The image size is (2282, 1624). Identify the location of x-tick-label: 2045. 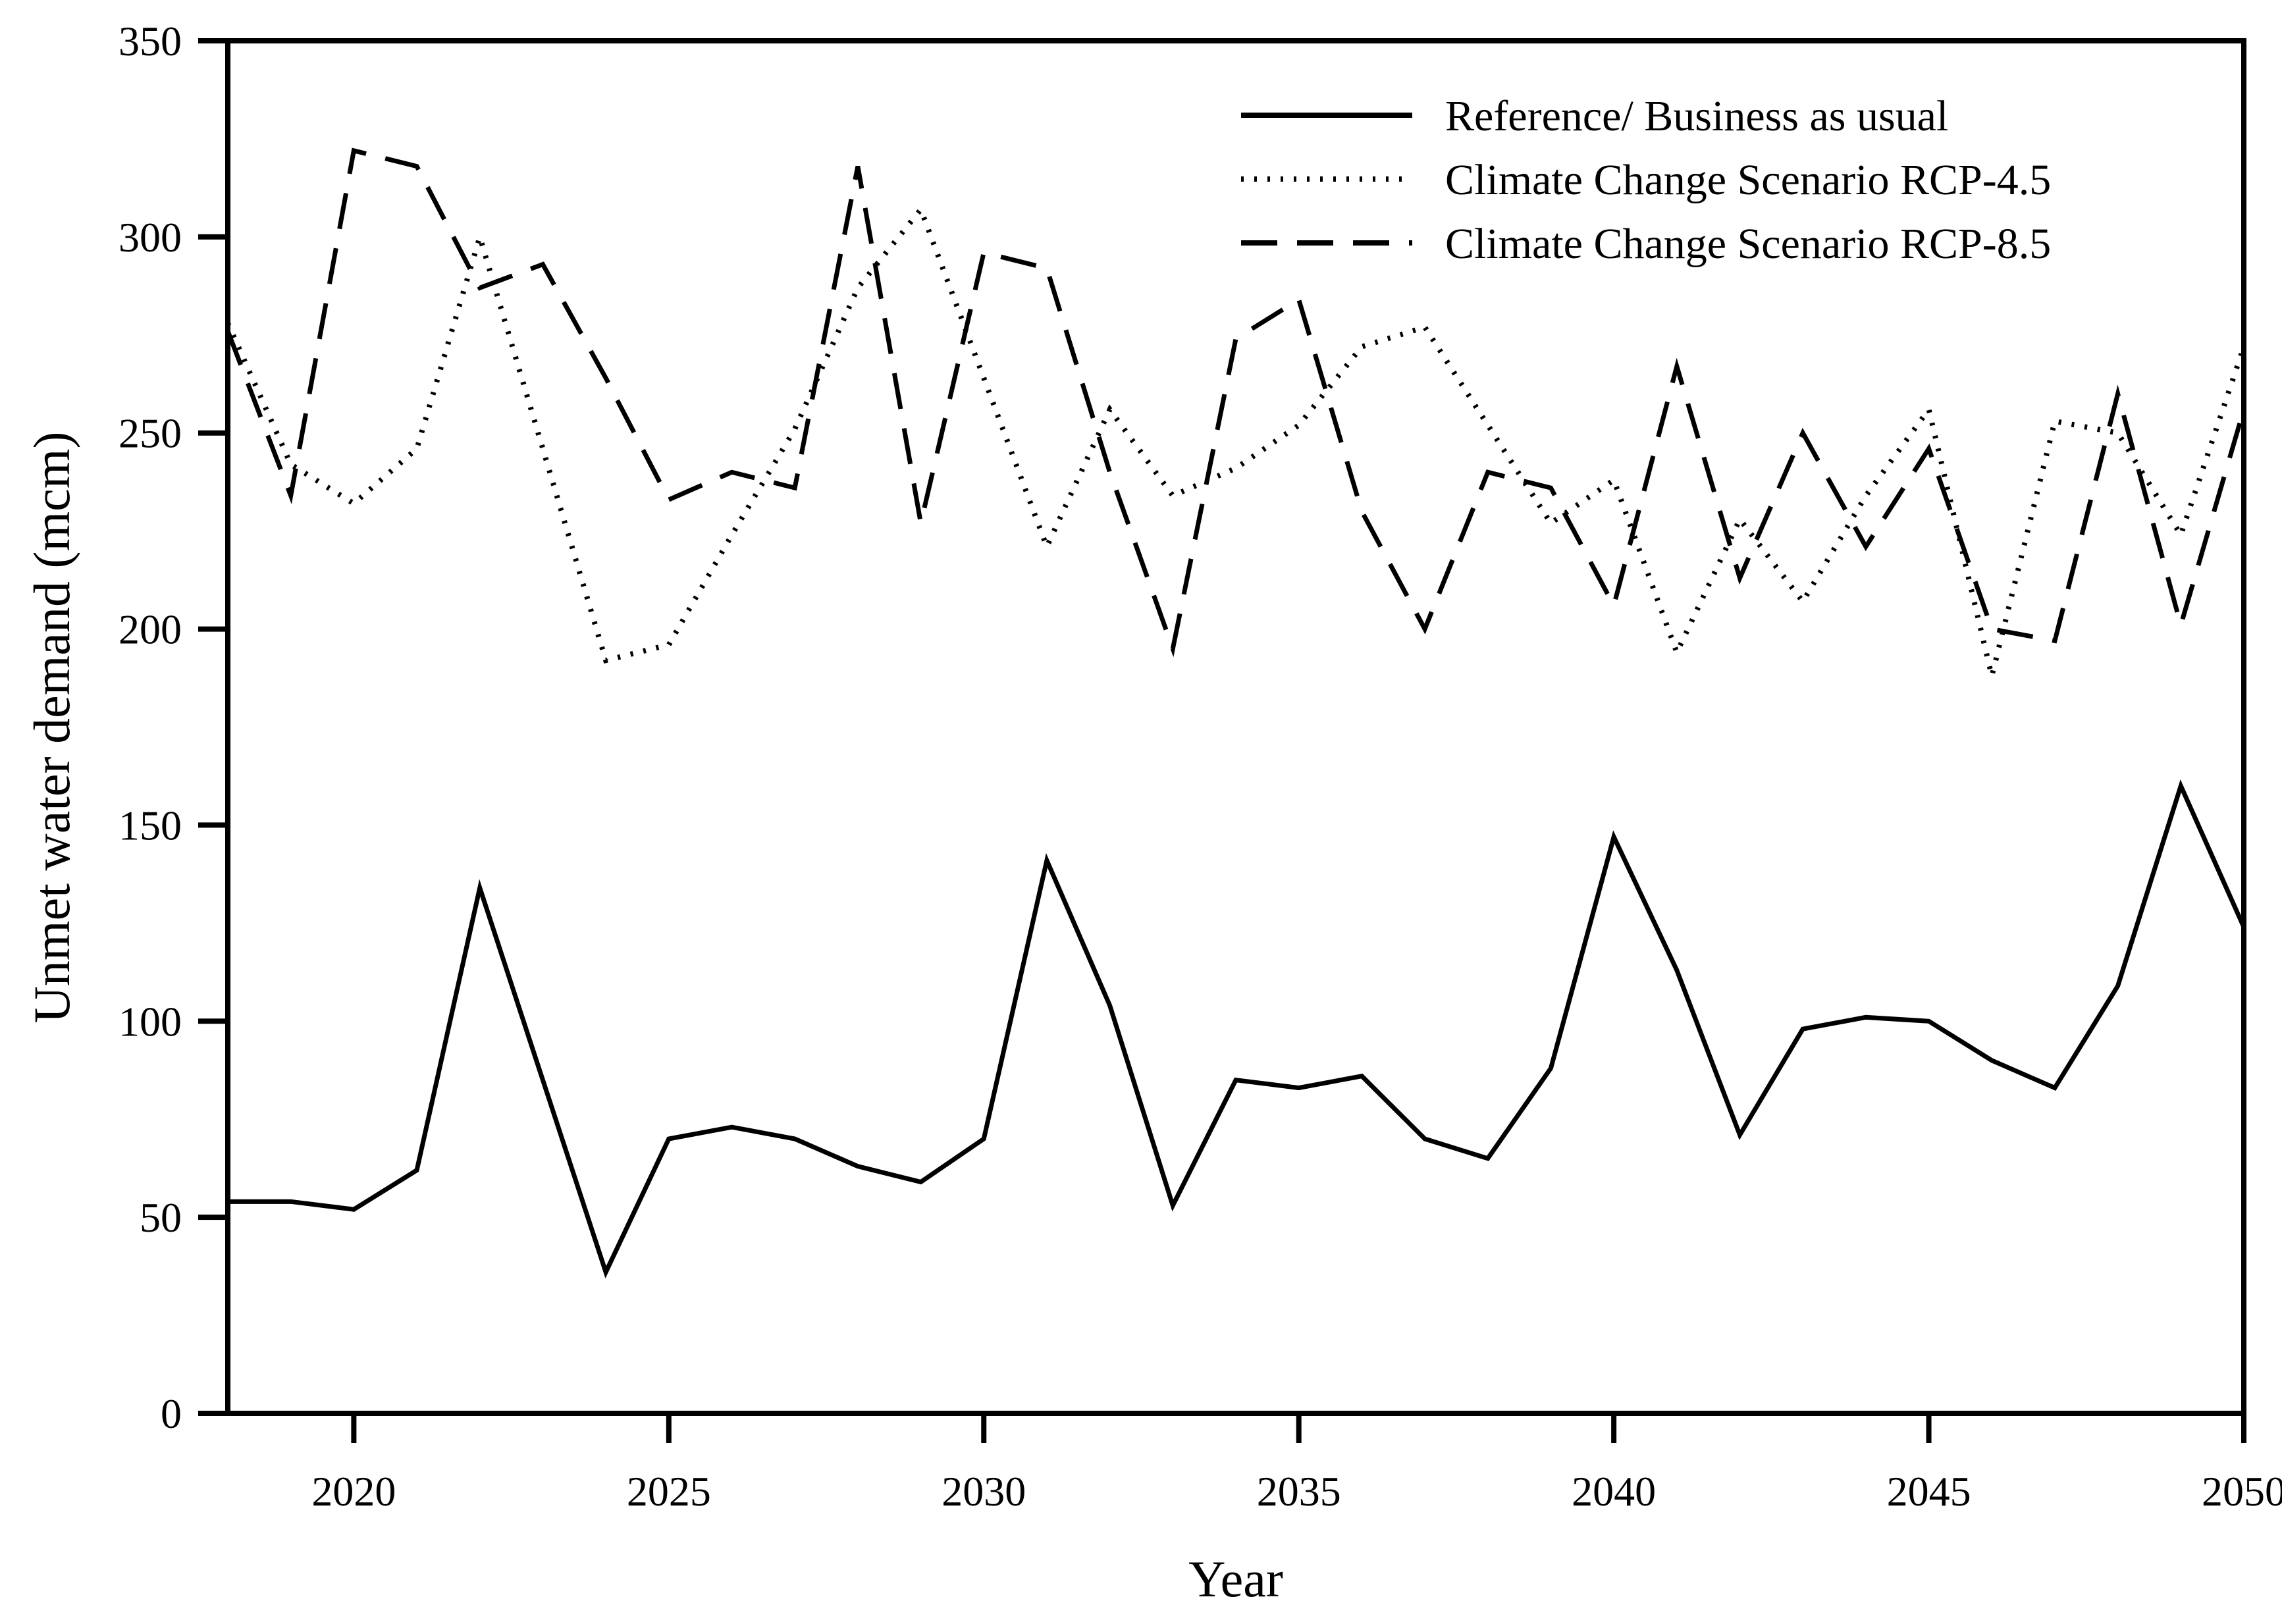
(1929, 1491).